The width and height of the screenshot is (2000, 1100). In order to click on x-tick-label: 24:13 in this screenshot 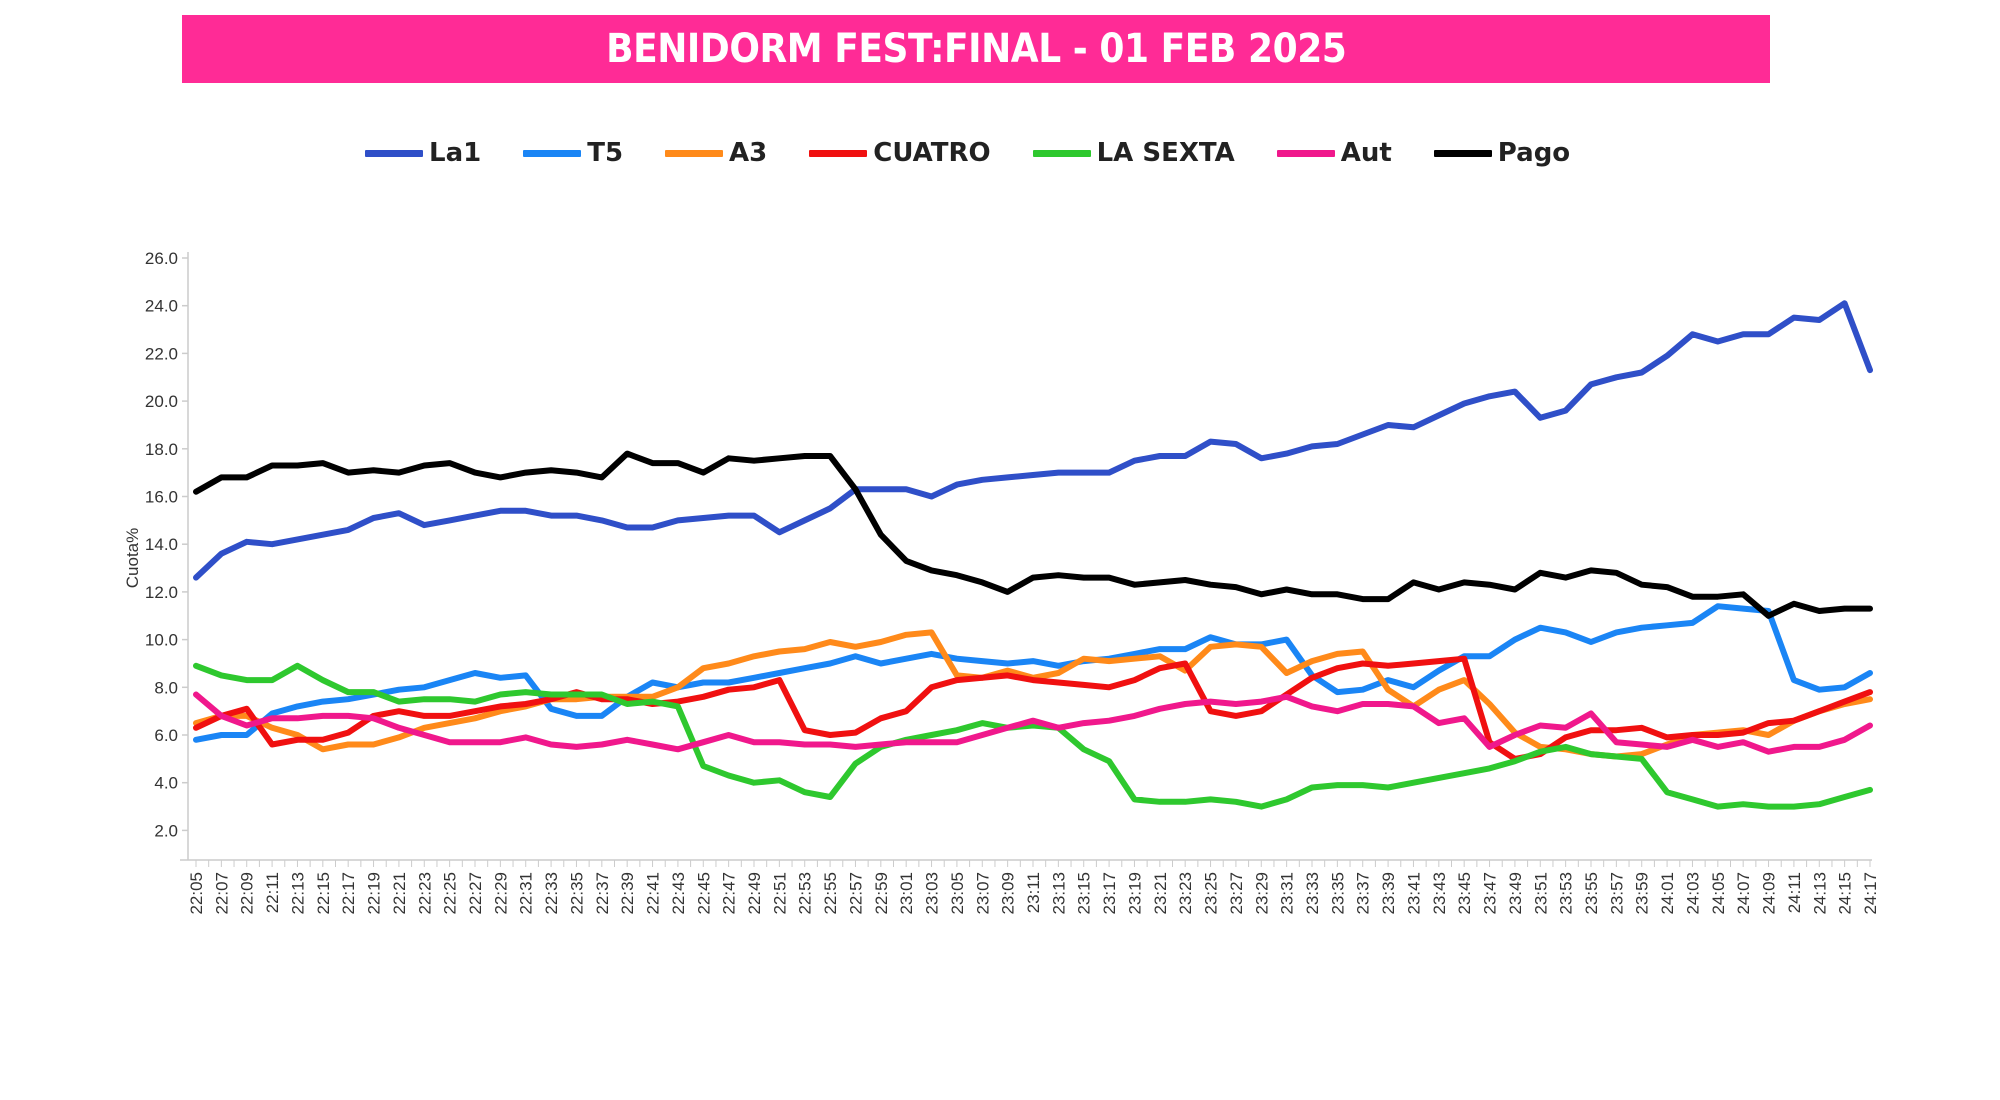, I will do `click(1819, 893)`.